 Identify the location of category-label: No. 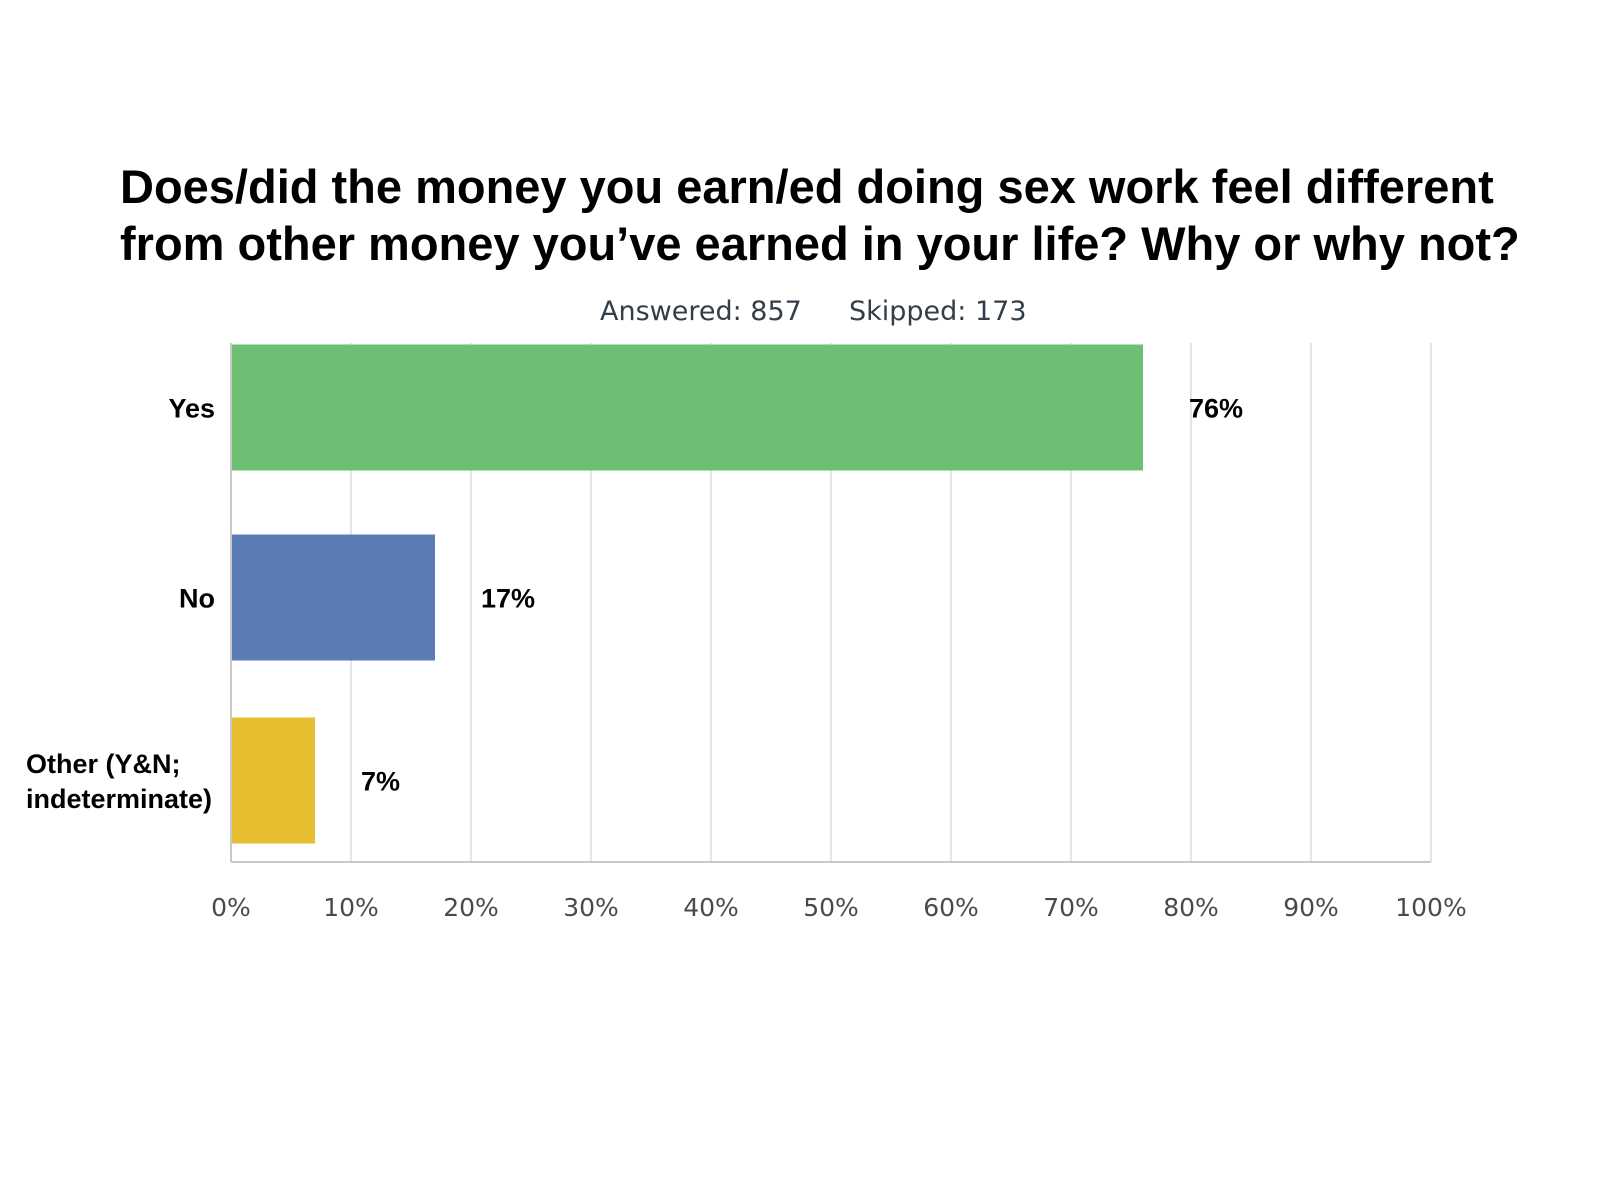
(197, 599).